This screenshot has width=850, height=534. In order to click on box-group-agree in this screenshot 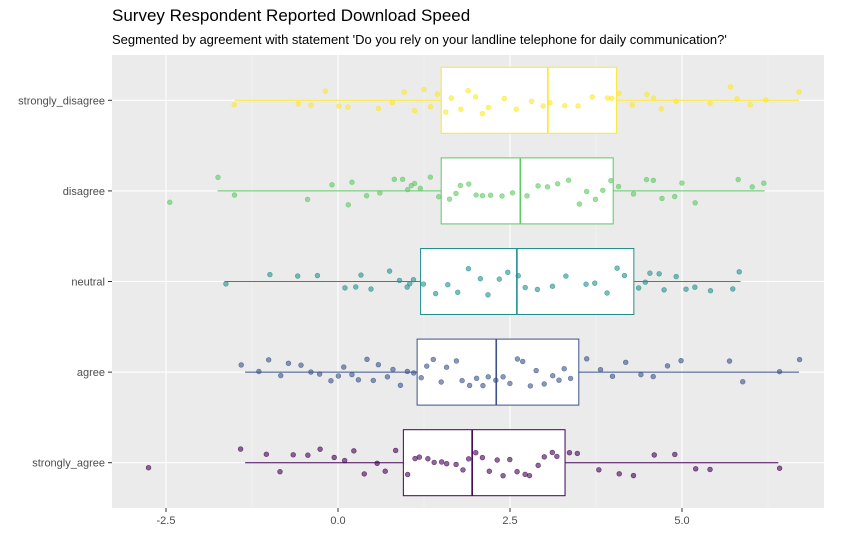, I will do `click(520, 372)`.